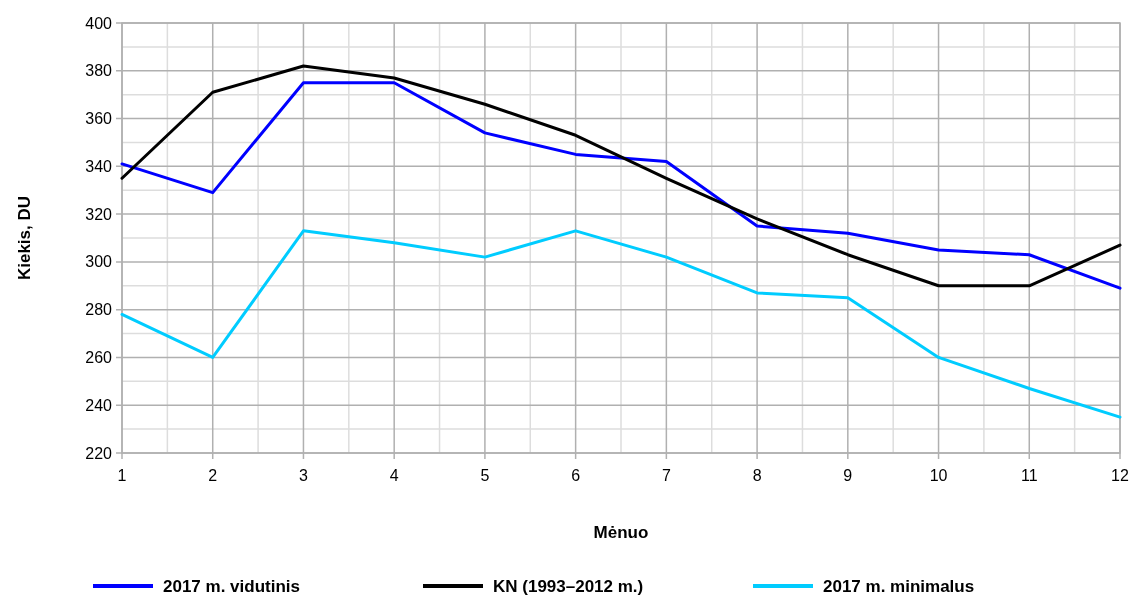 The height and width of the screenshot is (597, 1136). What do you see at coordinates (99, 214) in the screenshot?
I see `y-tick-label: 320` at bounding box center [99, 214].